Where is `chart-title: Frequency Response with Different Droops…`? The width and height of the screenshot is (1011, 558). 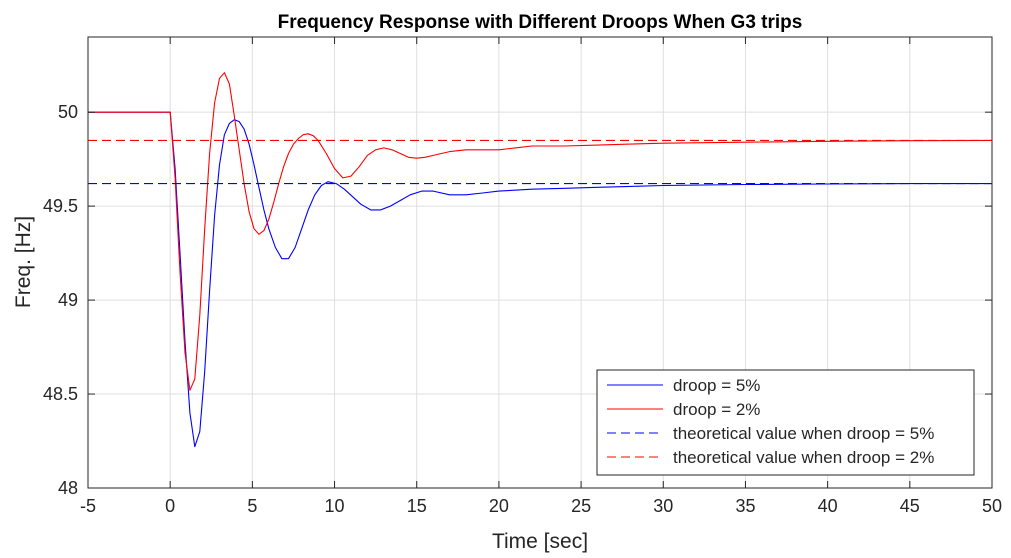
chart-title: Frequency Response with Different Droops… is located at coordinates (540, 22).